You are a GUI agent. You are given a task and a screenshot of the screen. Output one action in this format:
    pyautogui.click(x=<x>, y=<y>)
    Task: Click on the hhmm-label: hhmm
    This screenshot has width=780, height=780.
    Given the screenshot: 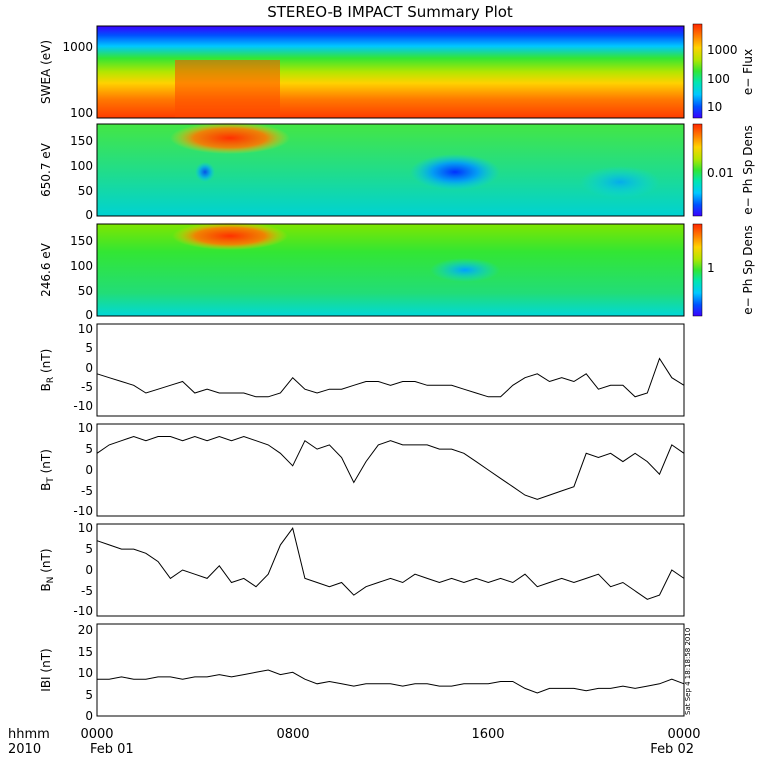 What is the action you would take?
    pyautogui.click(x=29, y=734)
    